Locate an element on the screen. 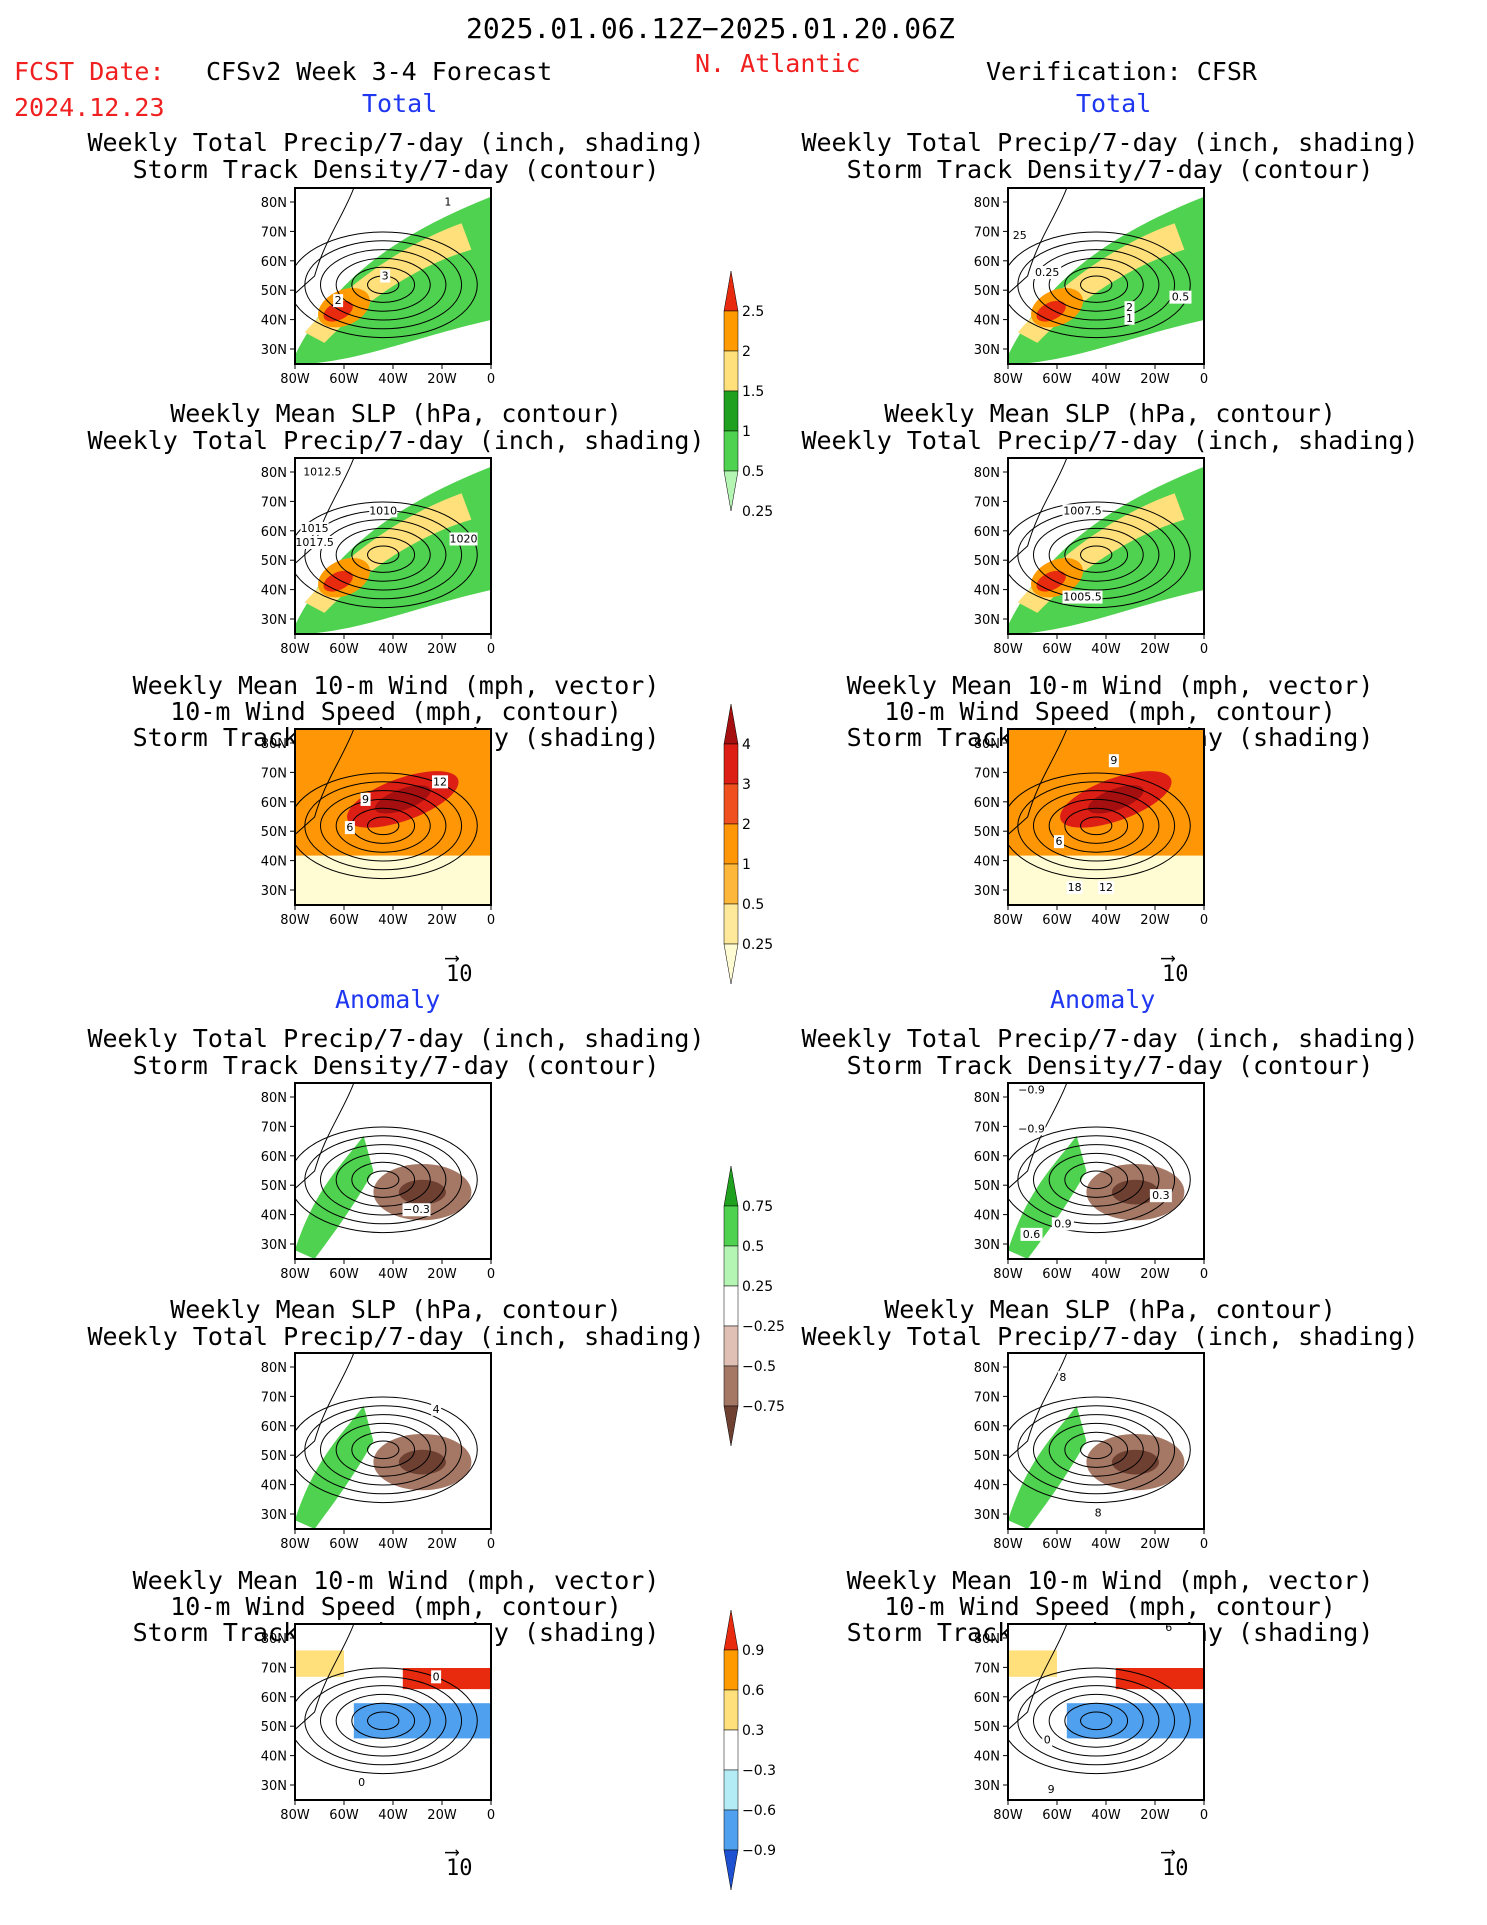 This screenshot has height=1925, width=1487. lon-label: 80W is located at coordinates (295, 379).